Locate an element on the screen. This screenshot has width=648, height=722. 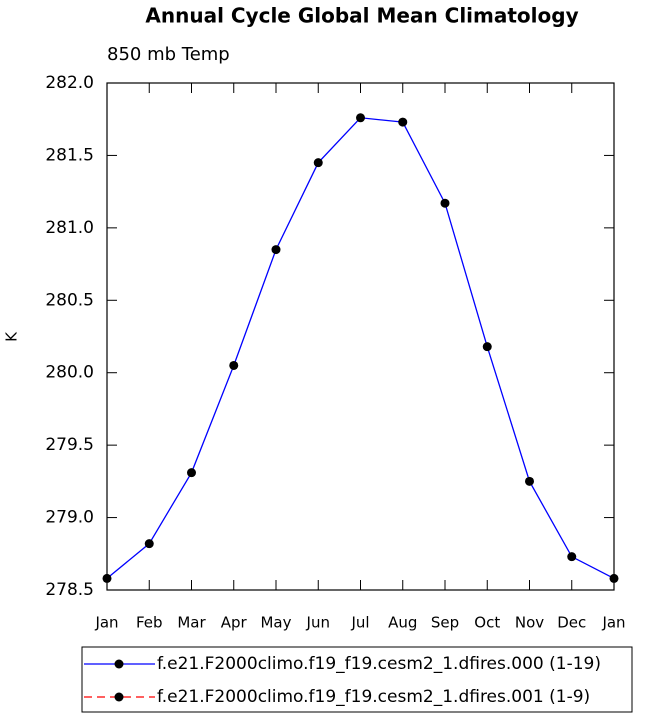
y-tick-label: 278.5 is located at coordinates (69, 590).